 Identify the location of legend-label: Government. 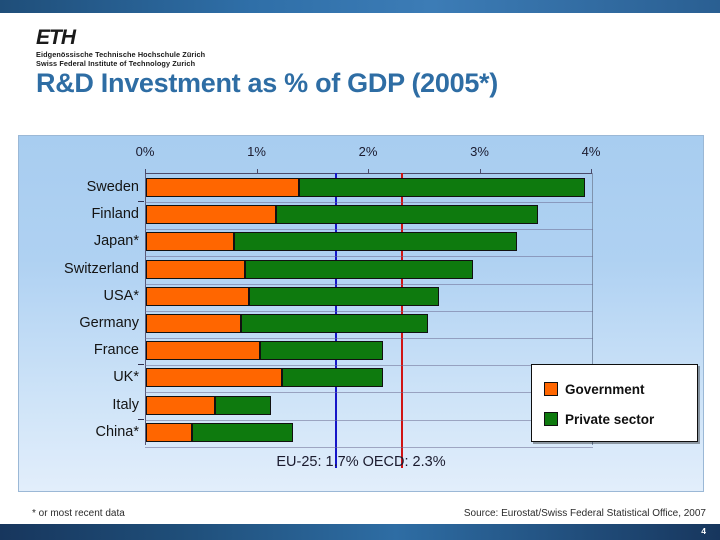
(605, 389).